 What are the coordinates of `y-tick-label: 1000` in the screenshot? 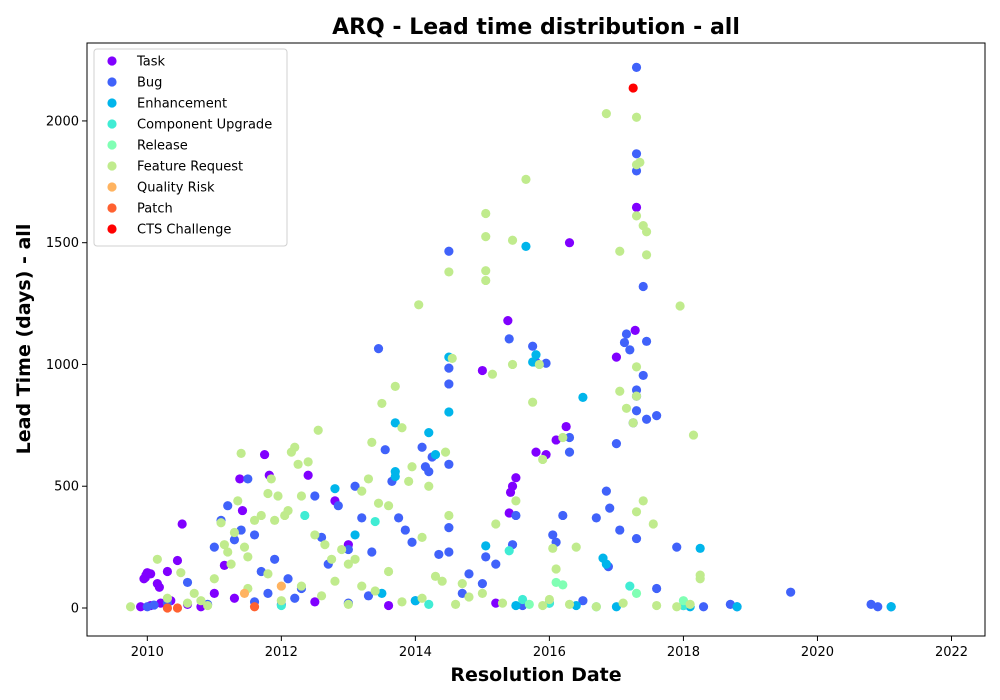 It's located at (62, 365).